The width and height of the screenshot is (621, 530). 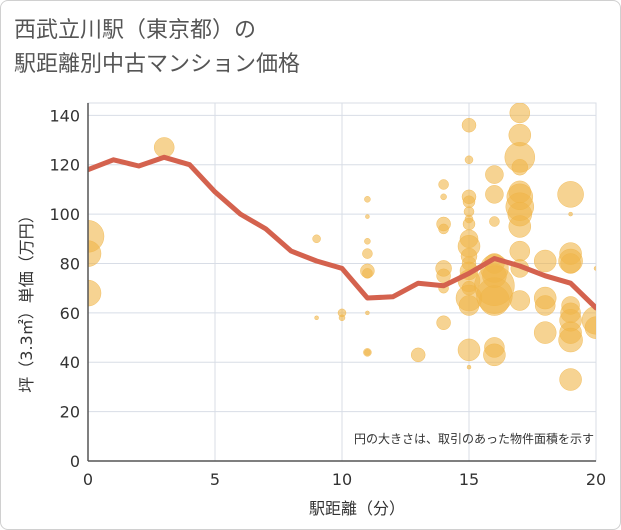 I want to click on x-tick-label: 5, so click(x=215, y=479).